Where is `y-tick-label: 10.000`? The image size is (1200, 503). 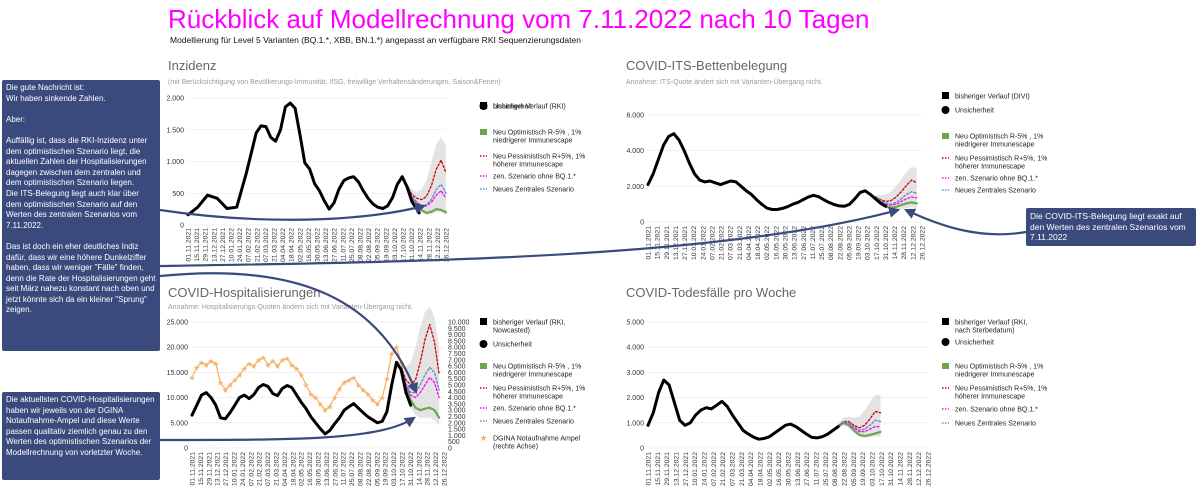 y-tick-label: 10.000 is located at coordinates (178, 398).